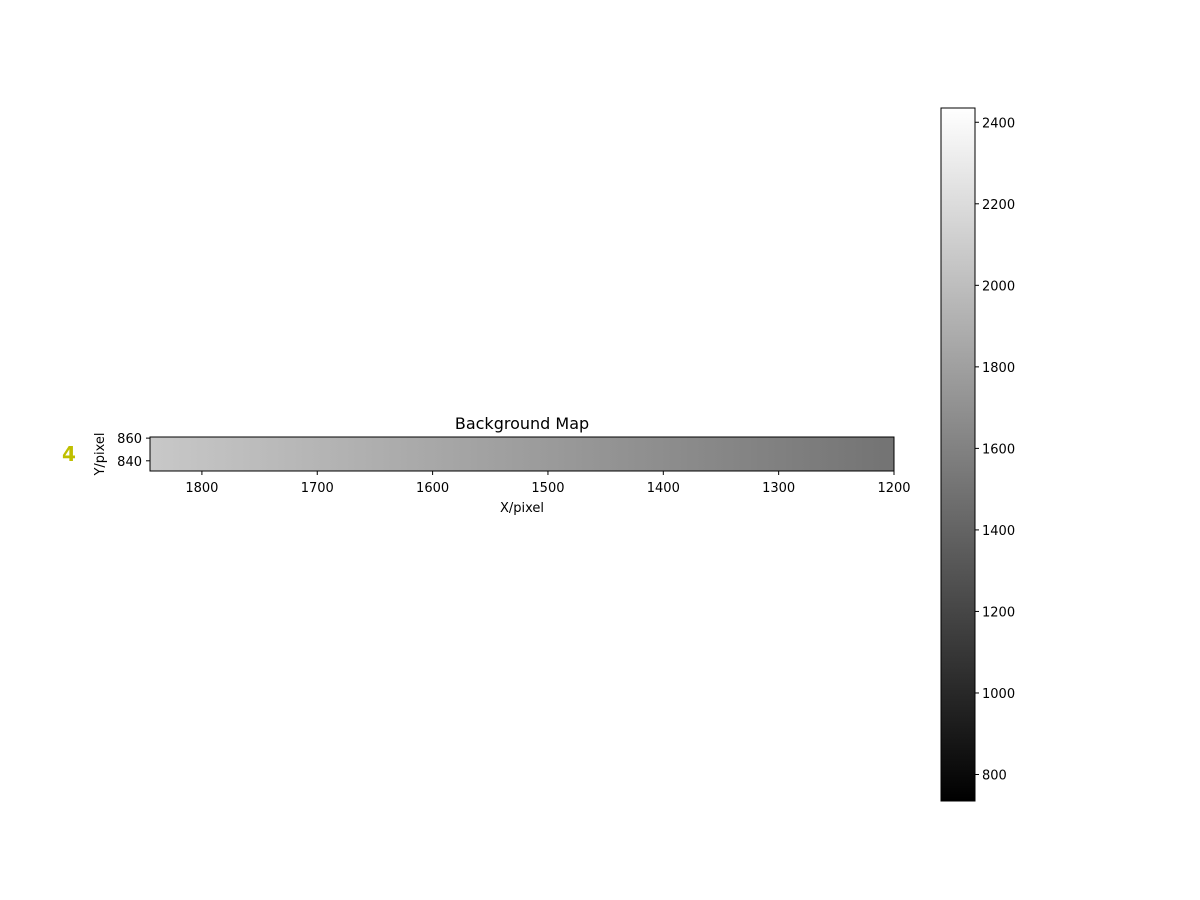 This screenshot has width=1200, height=900. What do you see at coordinates (998, 694) in the screenshot?
I see `colorbar-tick-label: 1000` at bounding box center [998, 694].